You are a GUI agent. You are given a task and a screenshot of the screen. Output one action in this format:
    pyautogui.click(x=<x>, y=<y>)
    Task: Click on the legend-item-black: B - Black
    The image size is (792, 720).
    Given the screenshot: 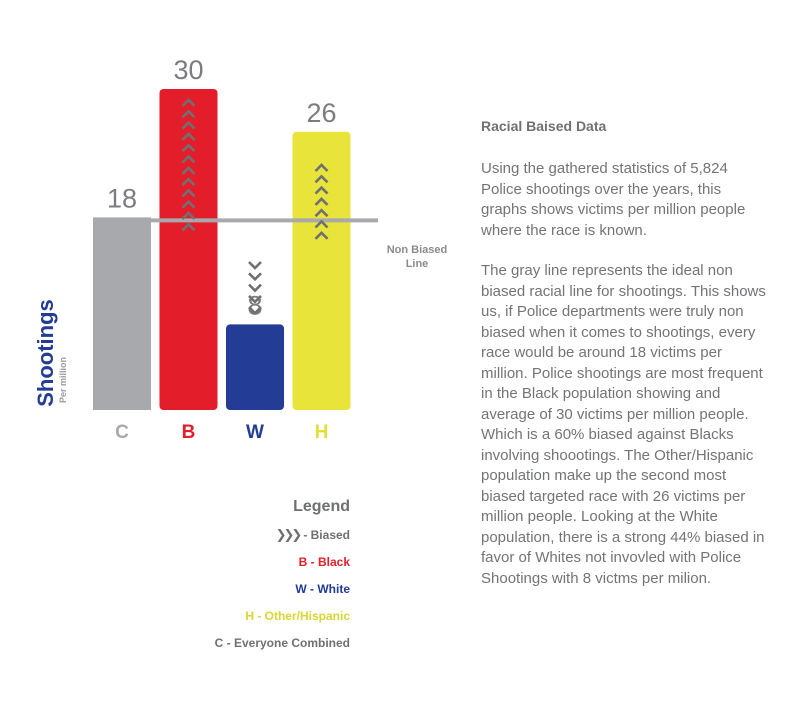 What is the action you would take?
    pyautogui.click(x=324, y=562)
    